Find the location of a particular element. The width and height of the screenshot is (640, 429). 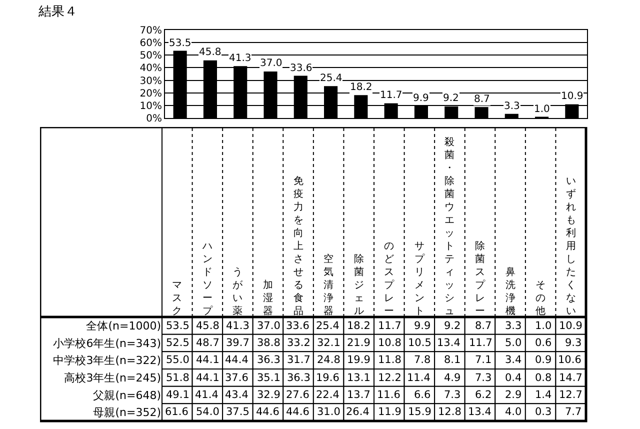

data-label: 0.3 is located at coordinates (543, 412).